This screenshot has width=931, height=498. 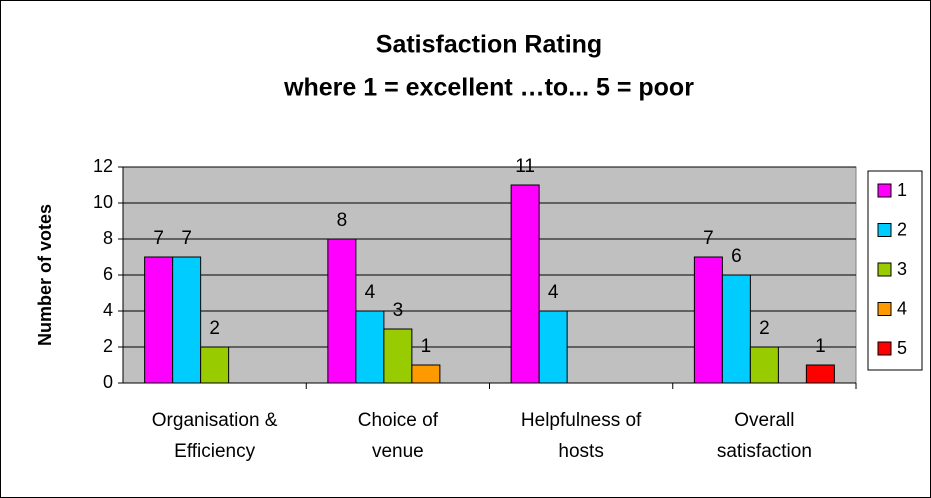 What do you see at coordinates (902, 190) in the screenshot?
I see `legend-label: 1` at bounding box center [902, 190].